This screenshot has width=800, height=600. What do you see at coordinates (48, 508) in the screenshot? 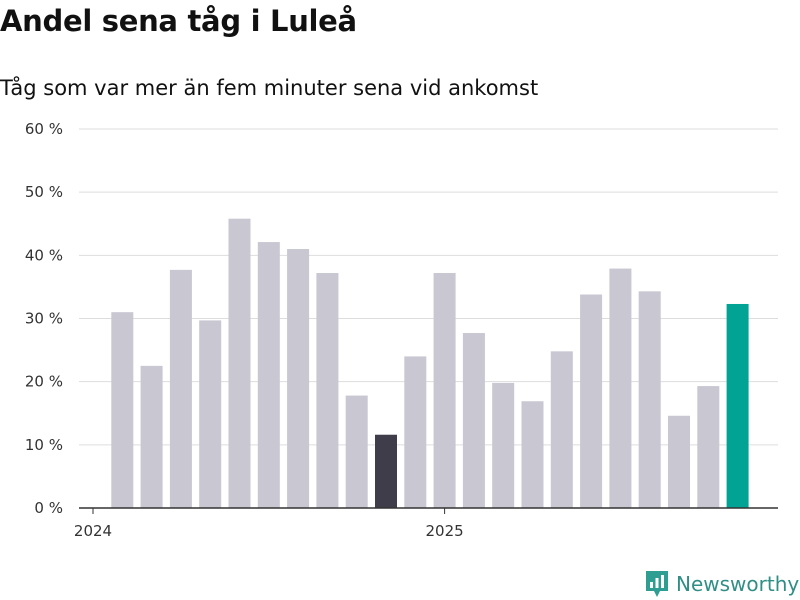
I see `y-tick-label: 0 %` at bounding box center [48, 508].